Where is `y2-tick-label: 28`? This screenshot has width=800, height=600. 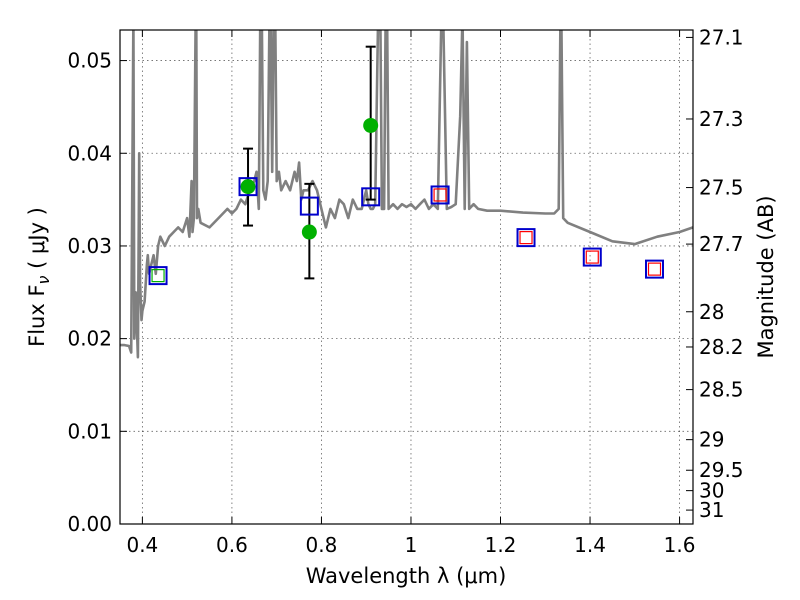 y2-tick-label: 28 is located at coordinates (711, 312).